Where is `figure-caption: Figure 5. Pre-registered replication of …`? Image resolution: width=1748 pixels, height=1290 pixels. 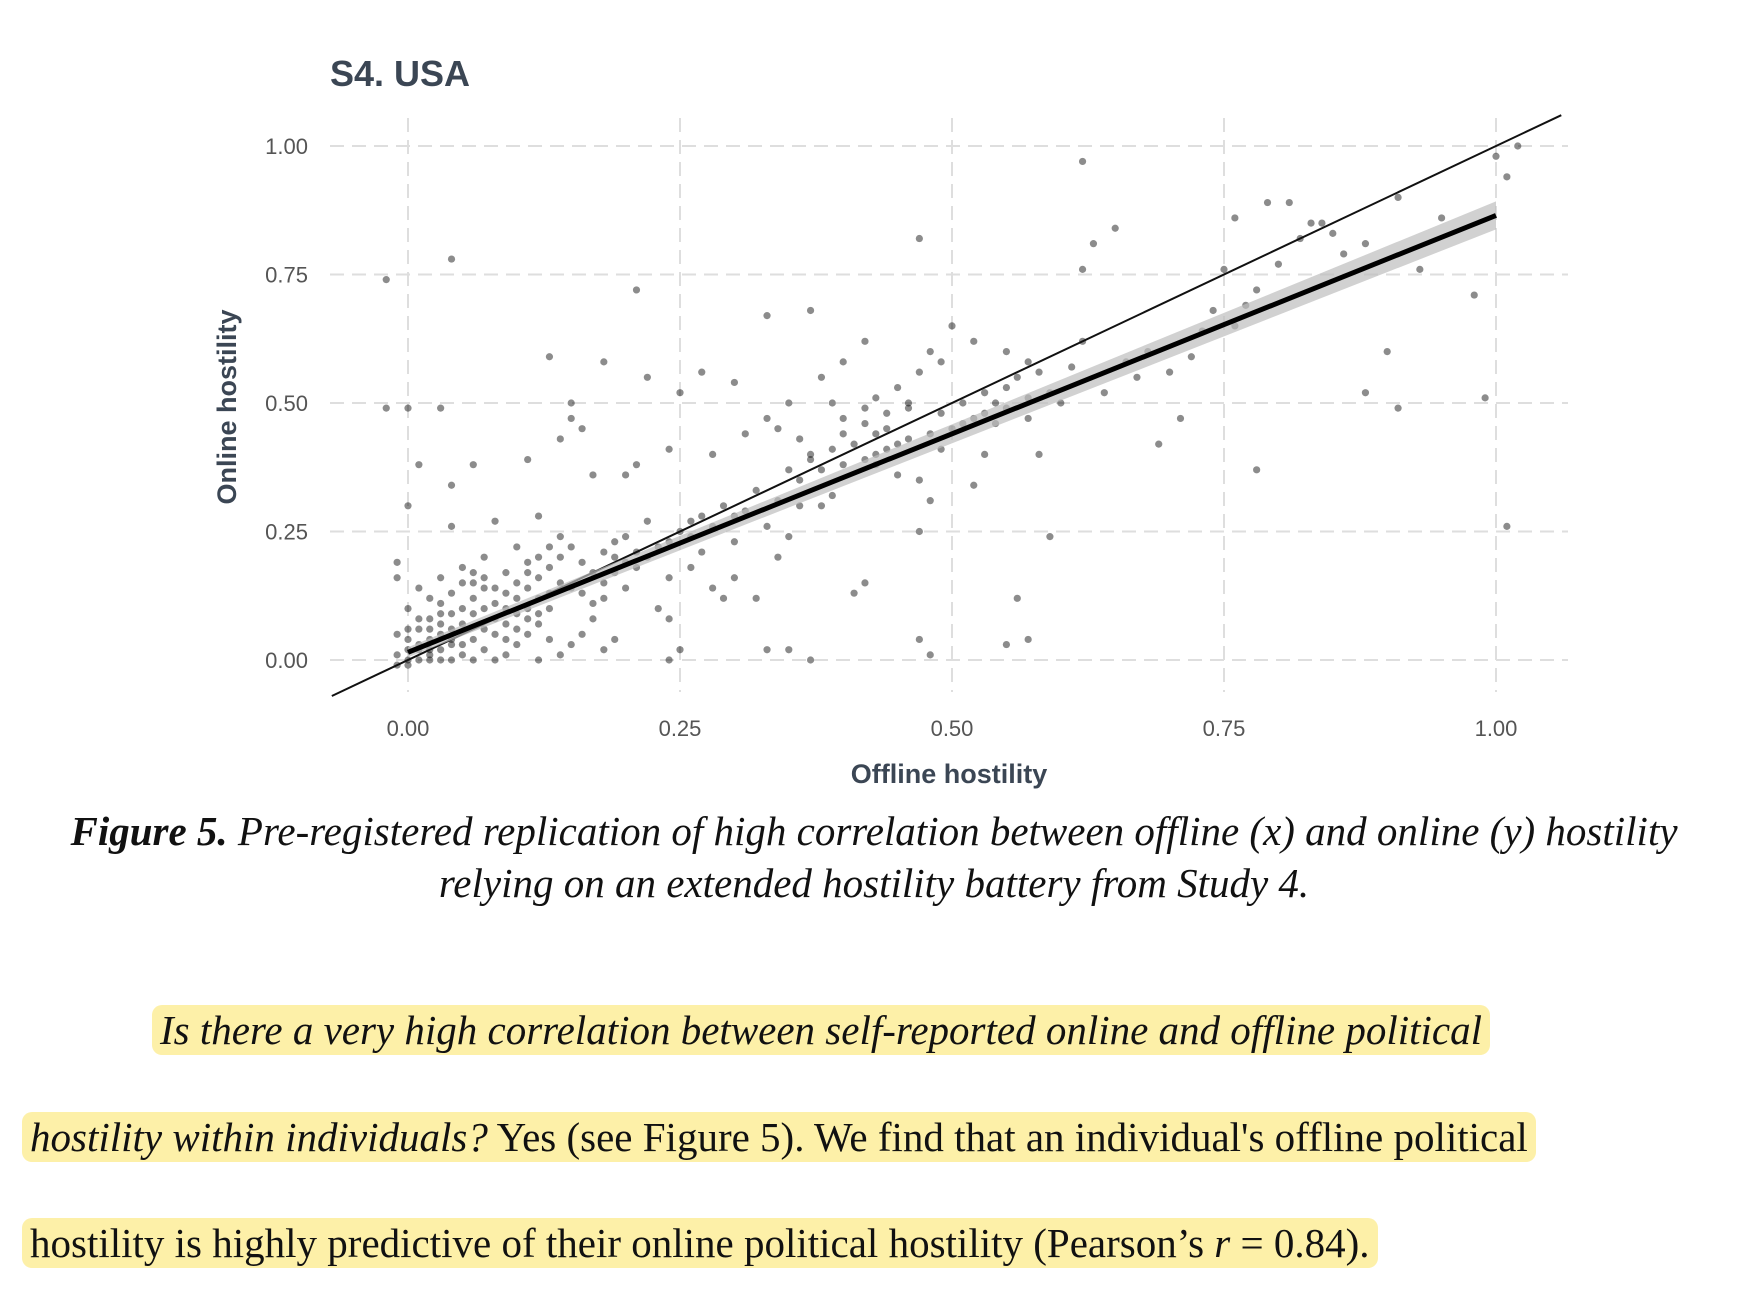
figure-caption: Figure 5. Pre-registered replication of … is located at coordinates (874, 857).